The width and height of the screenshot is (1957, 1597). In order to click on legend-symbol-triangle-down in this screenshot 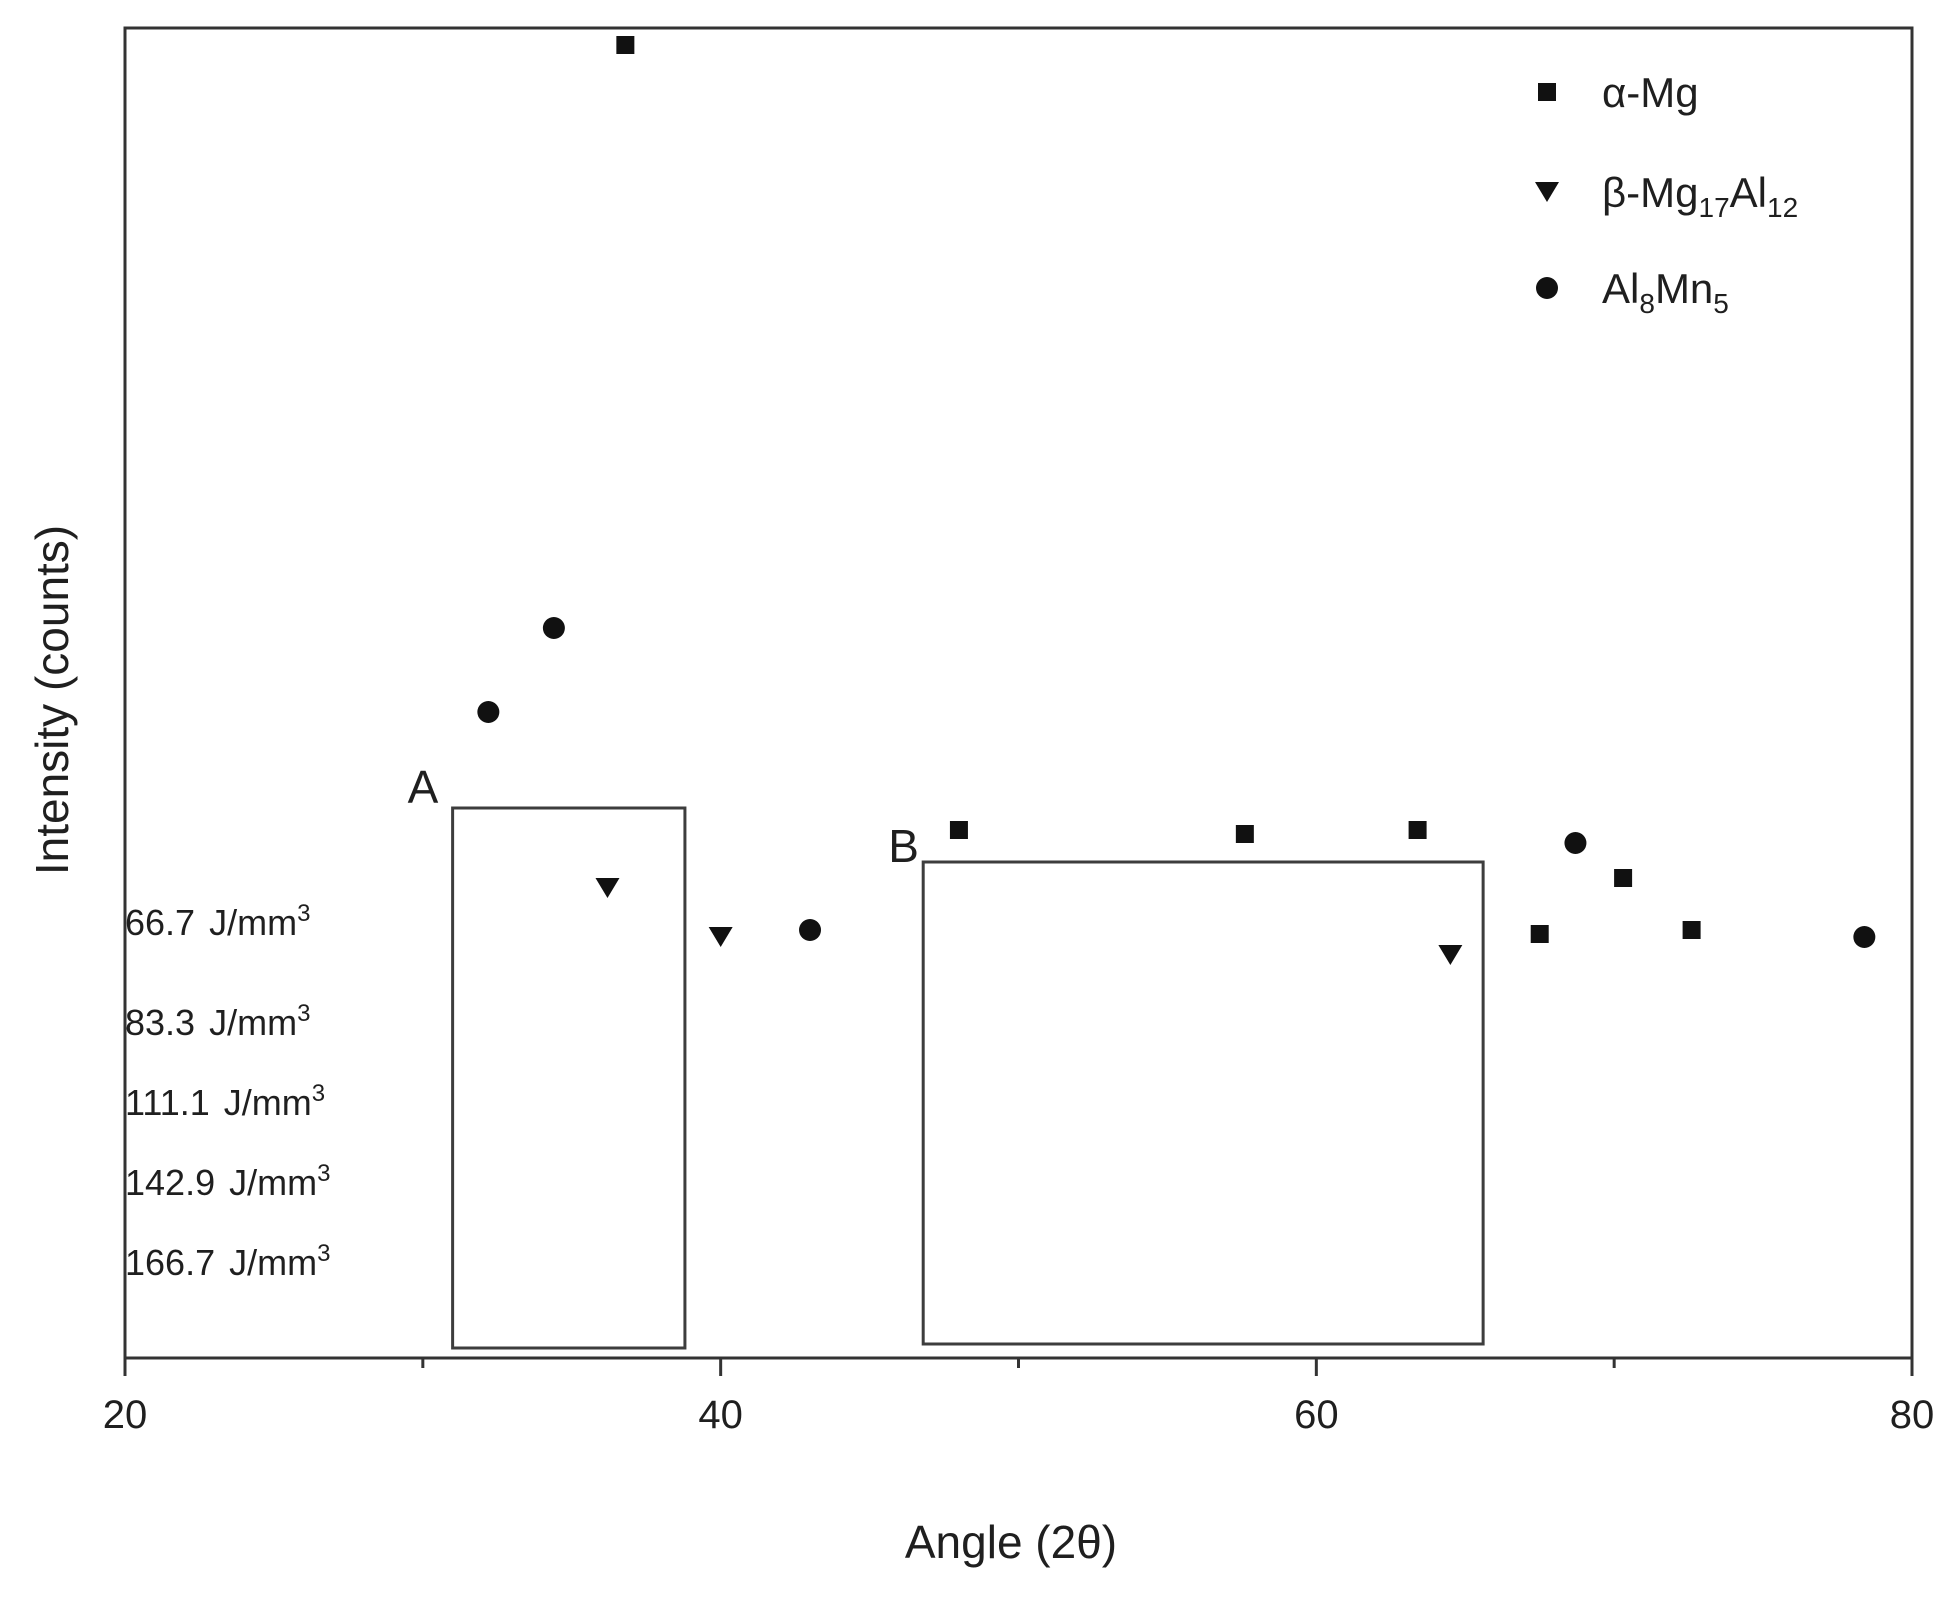, I will do `click(1547, 192)`.